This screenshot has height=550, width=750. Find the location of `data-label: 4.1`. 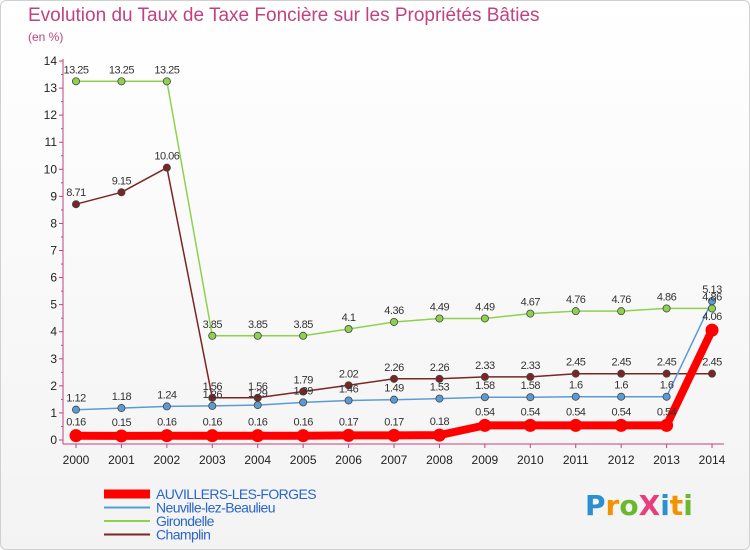

data-label: 4.1 is located at coordinates (349, 318).